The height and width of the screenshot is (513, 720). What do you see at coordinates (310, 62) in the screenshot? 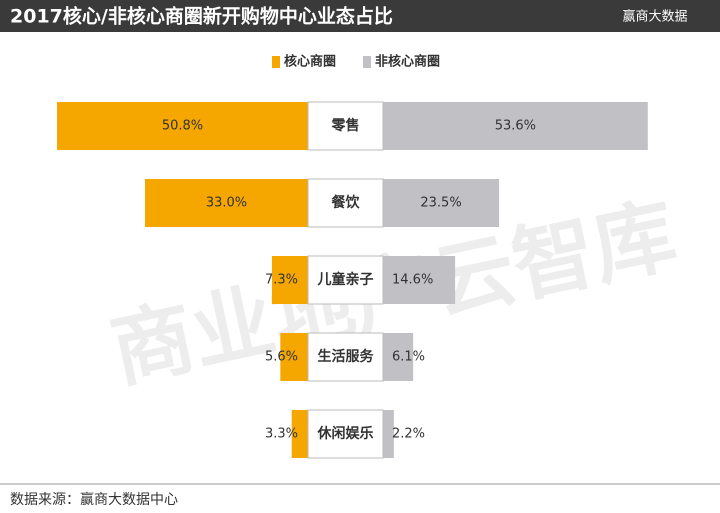
I see `legend-label: 核心商圈` at bounding box center [310, 62].